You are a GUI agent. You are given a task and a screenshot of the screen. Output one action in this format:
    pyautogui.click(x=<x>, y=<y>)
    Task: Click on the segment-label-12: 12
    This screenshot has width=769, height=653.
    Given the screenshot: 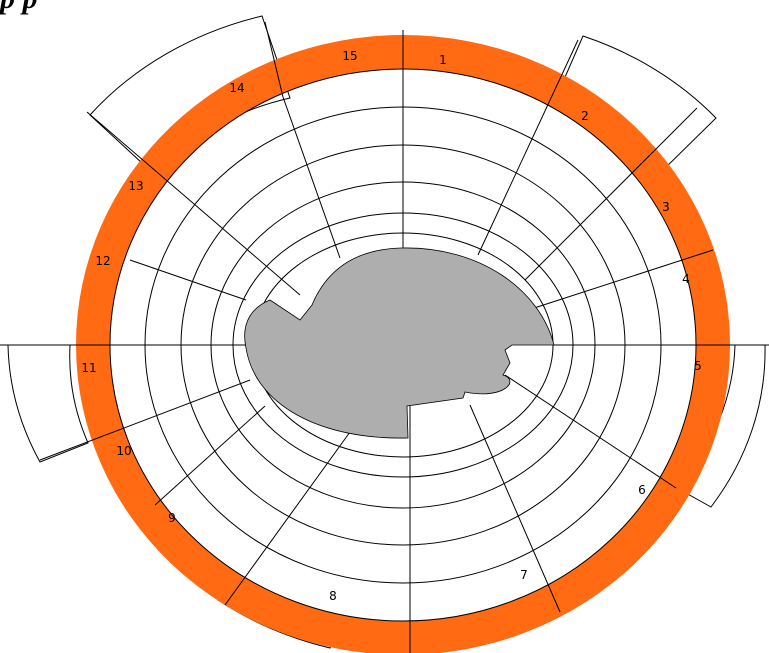 What is the action you would take?
    pyautogui.click(x=102, y=261)
    